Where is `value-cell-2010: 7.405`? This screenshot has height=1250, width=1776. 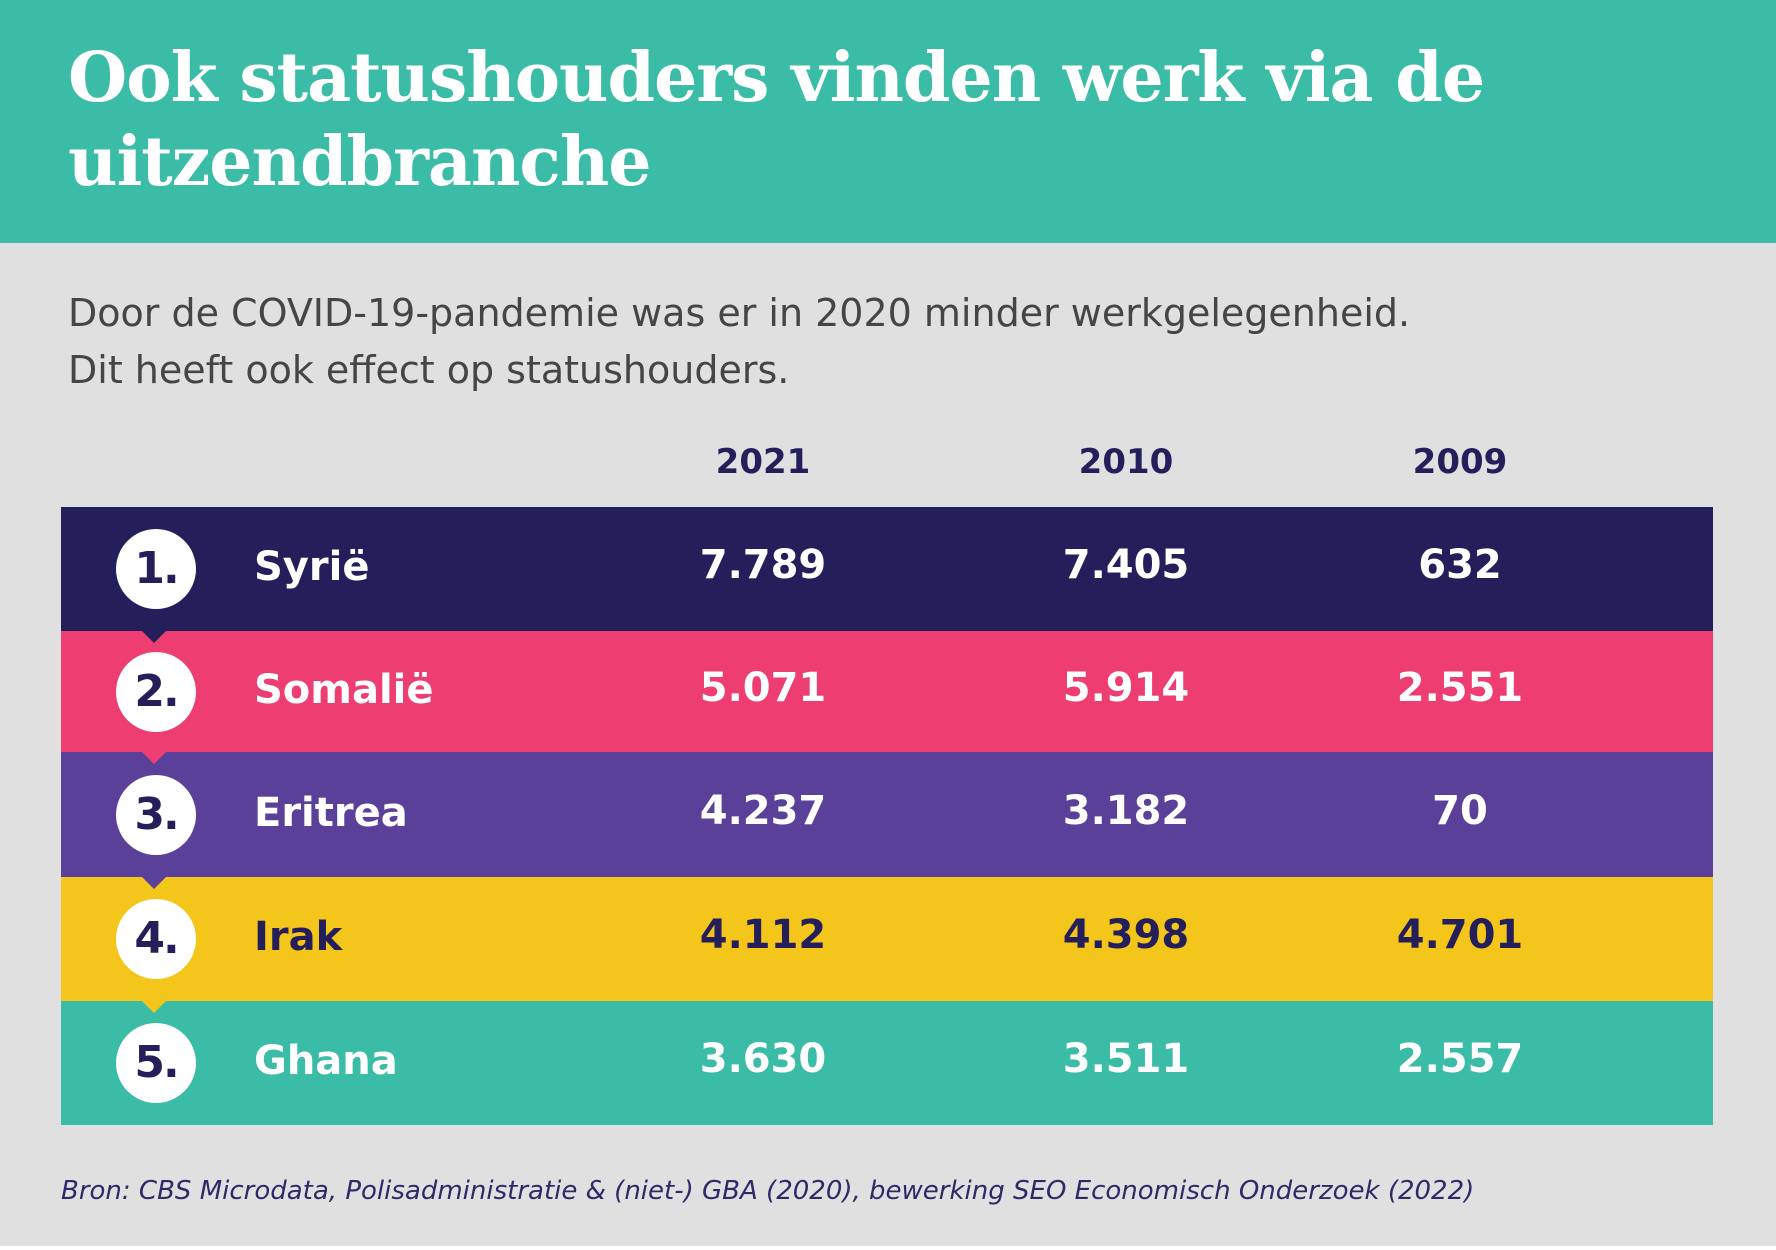
value-cell-2010: 7.405 is located at coordinates (1126, 565).